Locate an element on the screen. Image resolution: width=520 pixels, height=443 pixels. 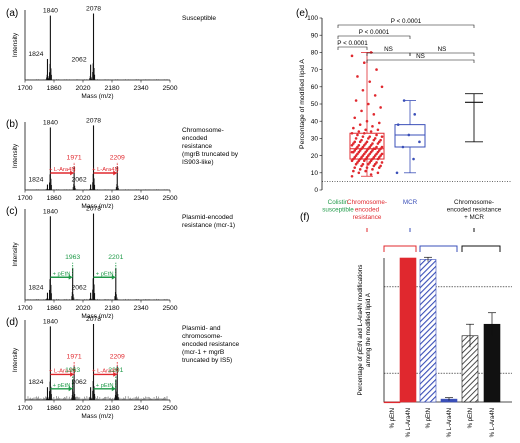
peak-label: 1971 is located at coordinates (74, 356).